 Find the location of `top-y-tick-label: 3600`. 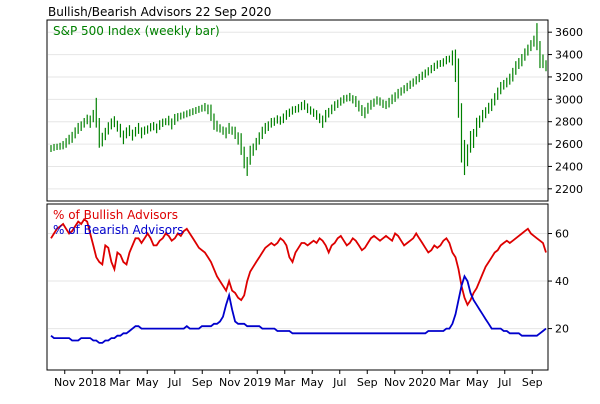

top-y-tick-label: 3600 is located at coordinates (569, 32).